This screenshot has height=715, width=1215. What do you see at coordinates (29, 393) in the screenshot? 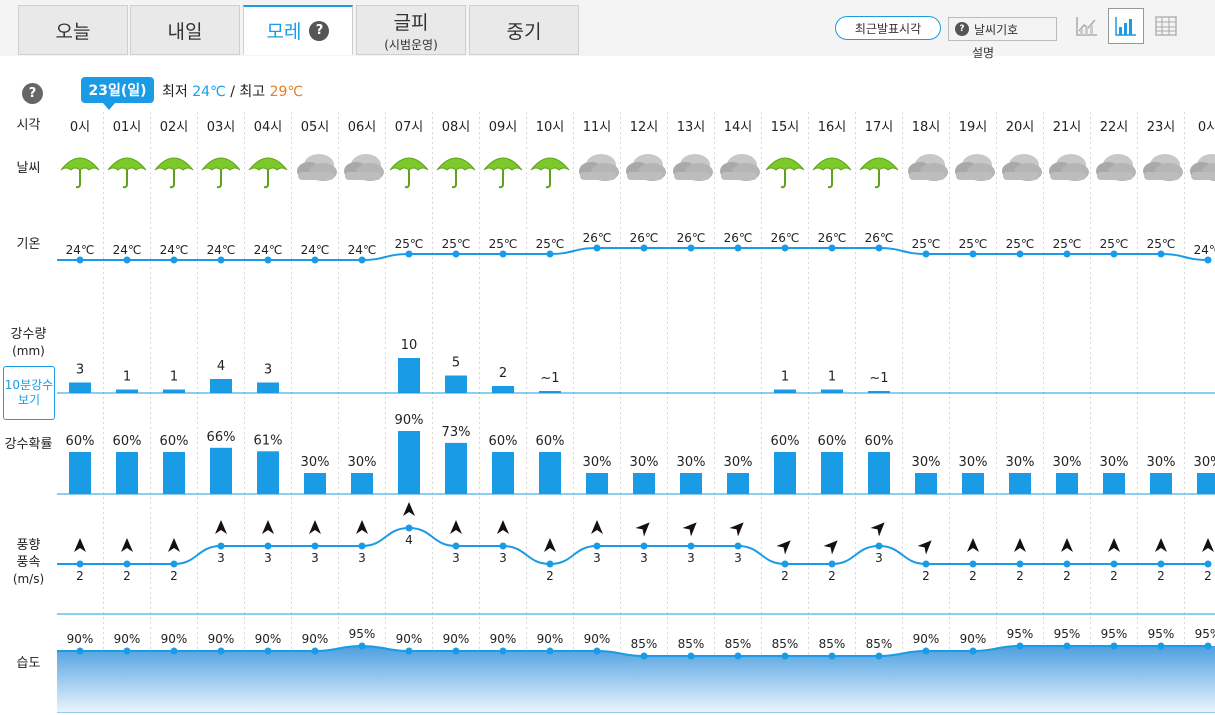
I see `rain-10min-button: 10분강수보기` at bounding box center [29, 393].